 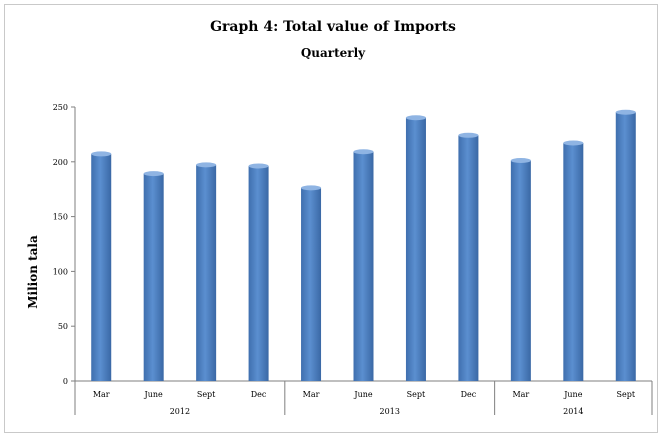 What do you see at coordinates (33, 272) in the screenshot?
I see `y-axis-label: Milion tala` at bounding box center [33, 272].